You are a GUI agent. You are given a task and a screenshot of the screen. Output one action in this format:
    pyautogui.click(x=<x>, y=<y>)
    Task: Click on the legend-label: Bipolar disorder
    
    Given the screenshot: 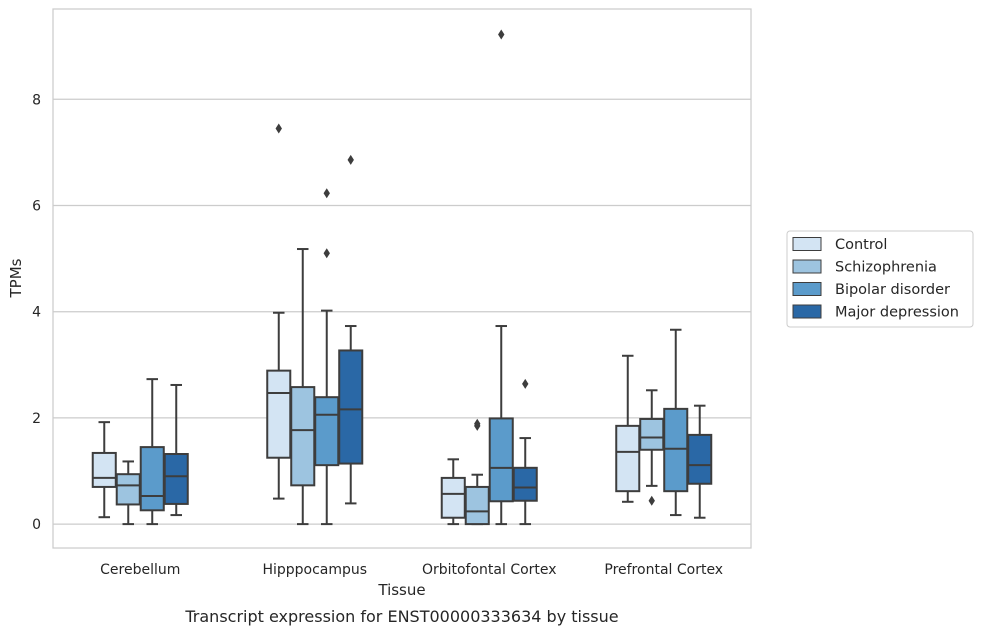 What is the action you would take?
    pyautogui.click(x=892, y=290)
    